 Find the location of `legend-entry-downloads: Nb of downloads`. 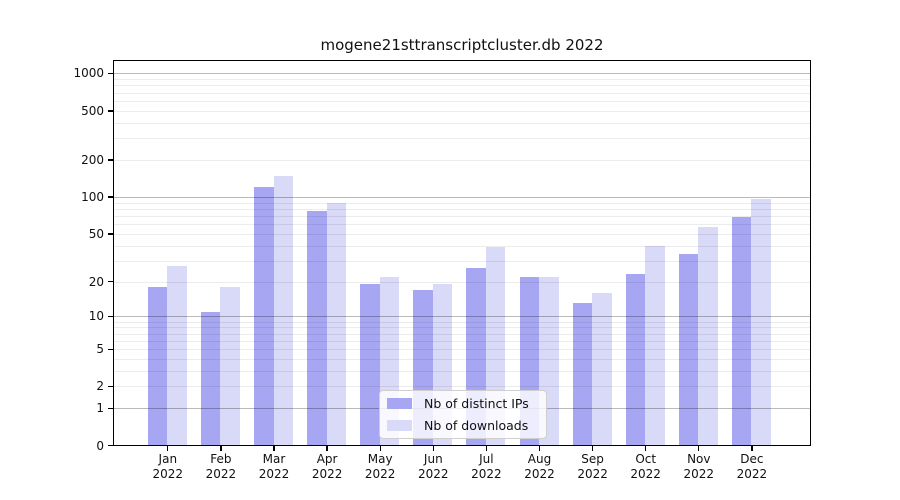

legend-entry-downloads: Nb of downloads is located at coordinates (466, 425).